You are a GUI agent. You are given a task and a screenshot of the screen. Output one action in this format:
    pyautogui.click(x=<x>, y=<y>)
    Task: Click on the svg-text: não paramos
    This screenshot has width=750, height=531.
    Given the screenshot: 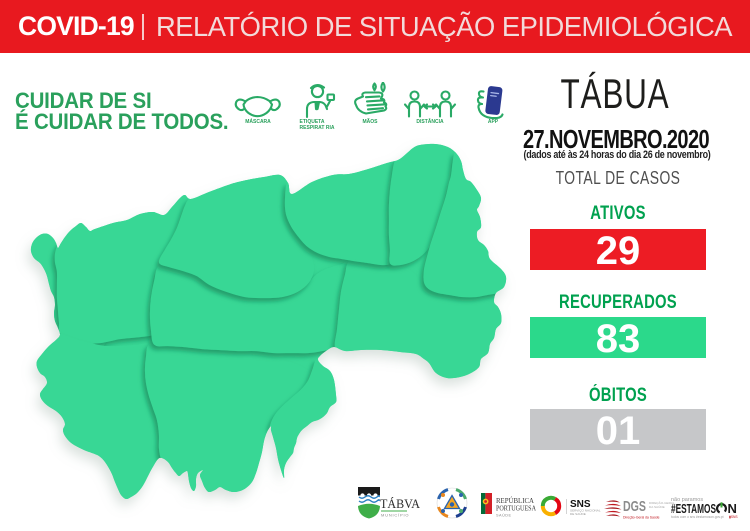 What is the action you would take?
    pyautogui.click(x=687, y=500)
    